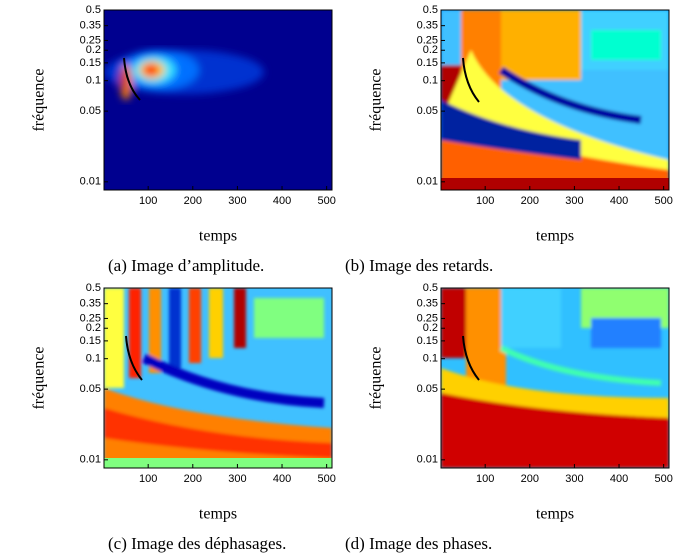  I want to click on caption: (b) Image des retards., so click(419, 265).